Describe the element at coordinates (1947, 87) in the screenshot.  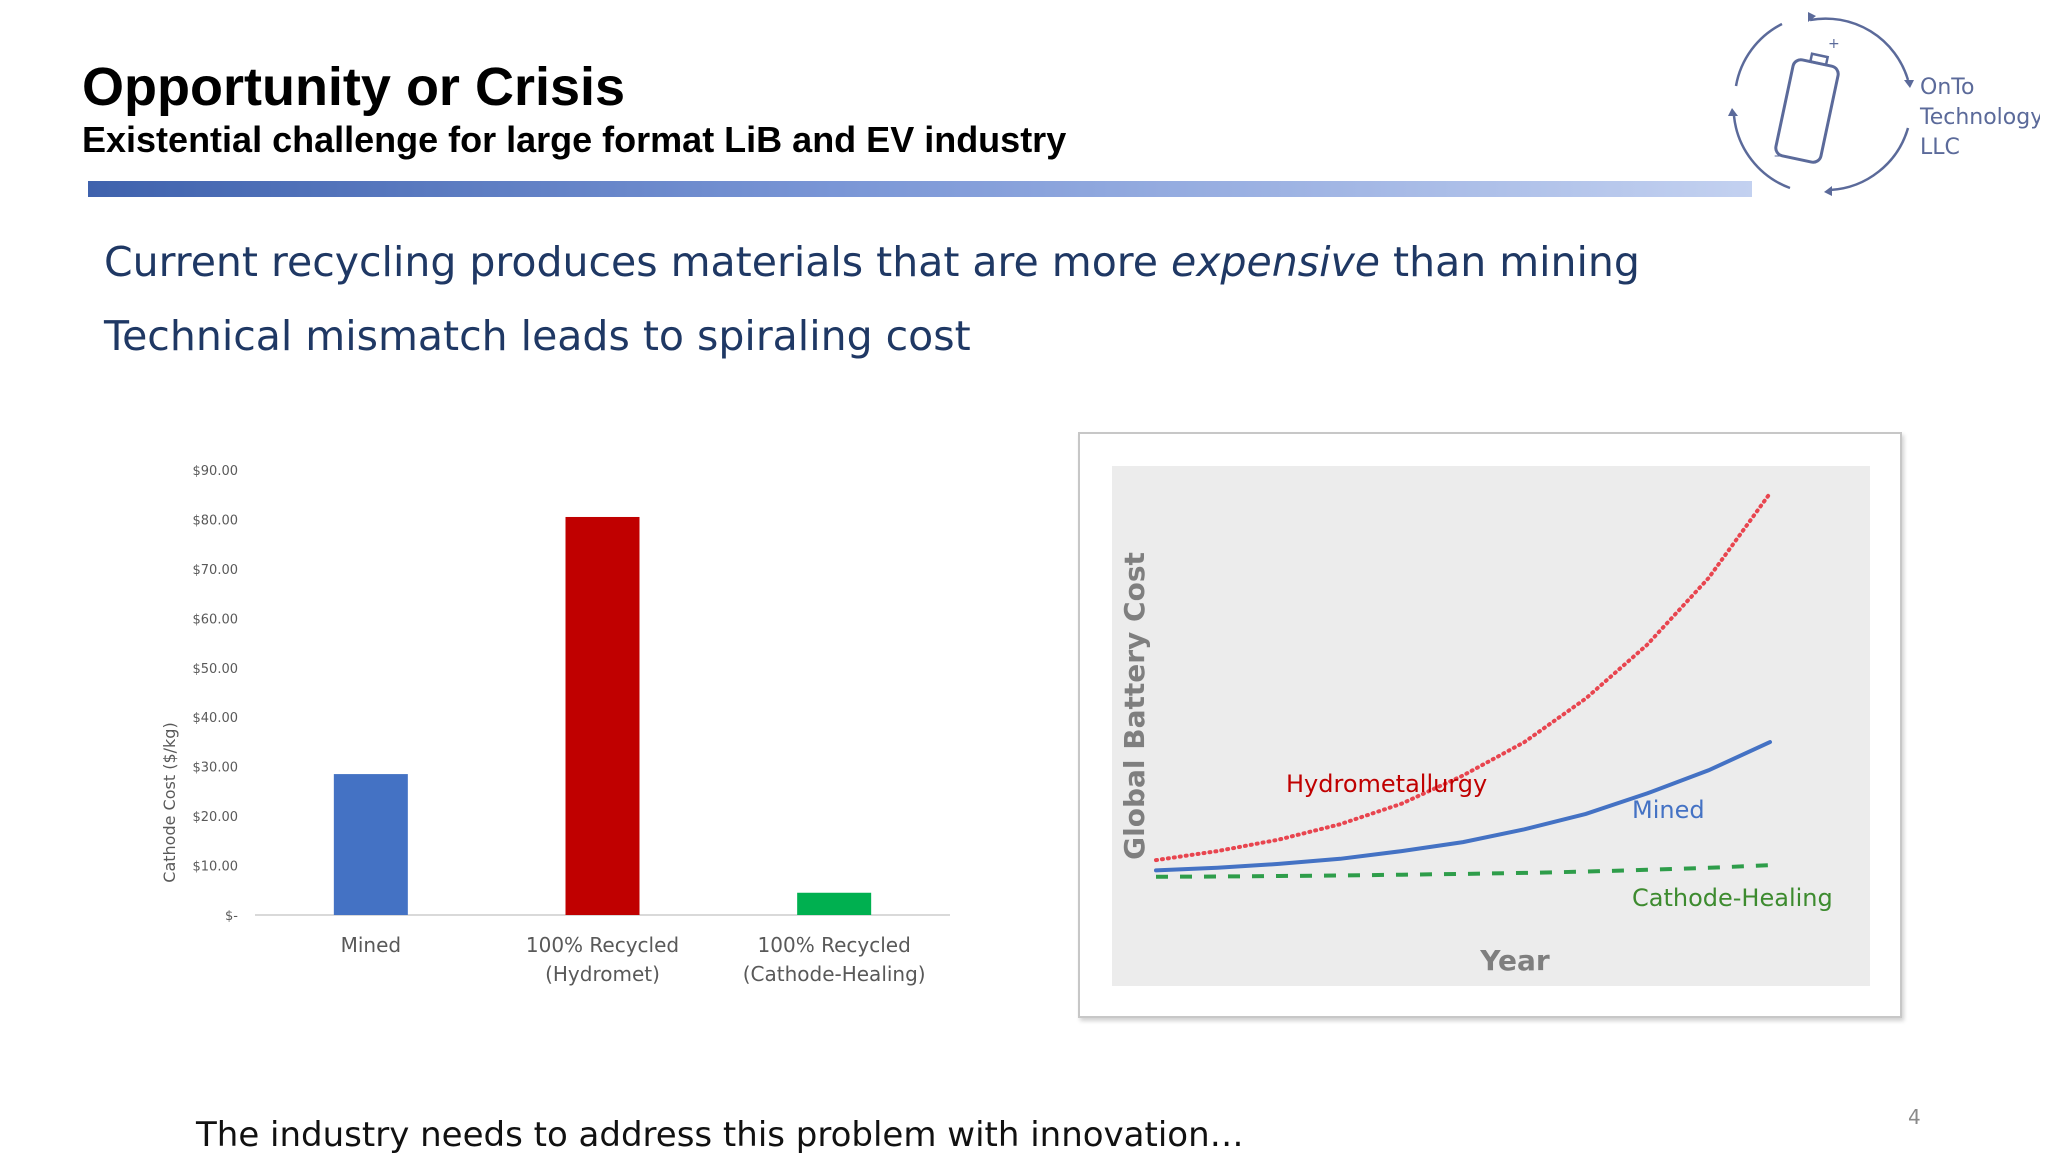
I see `logo-line-1: OnTo` at that location.